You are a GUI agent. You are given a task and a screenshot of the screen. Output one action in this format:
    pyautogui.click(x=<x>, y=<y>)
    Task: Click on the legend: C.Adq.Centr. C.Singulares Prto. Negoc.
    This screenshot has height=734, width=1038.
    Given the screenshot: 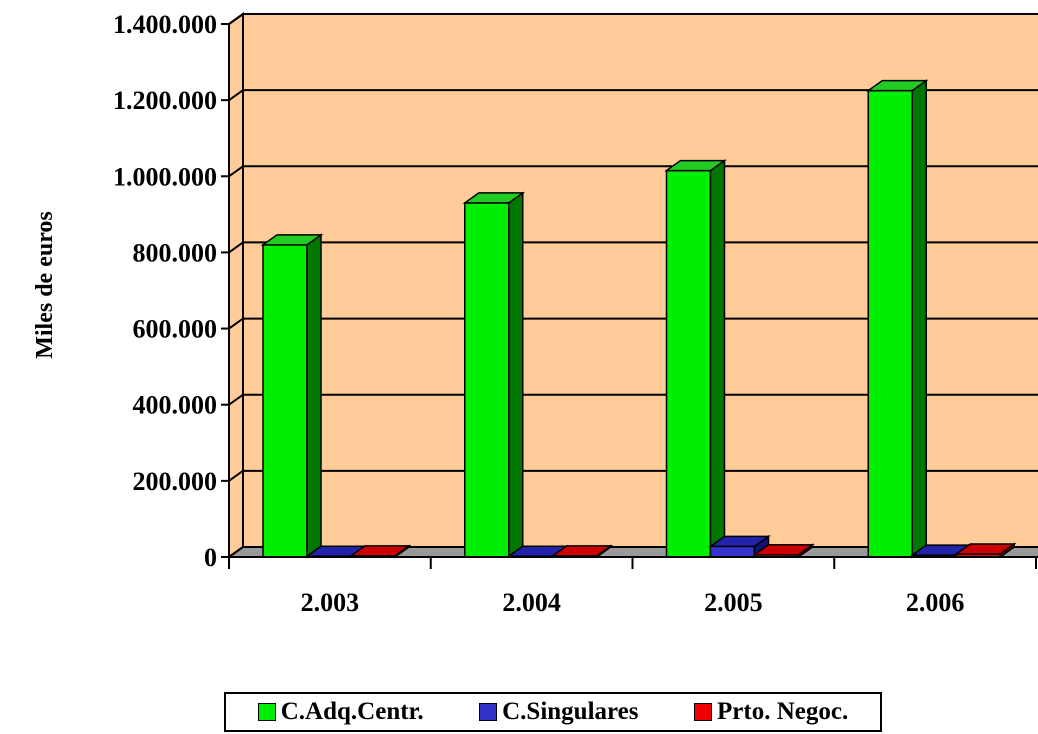 What is the action you would take?
    pyautogui.click(x=553, y=712)
    